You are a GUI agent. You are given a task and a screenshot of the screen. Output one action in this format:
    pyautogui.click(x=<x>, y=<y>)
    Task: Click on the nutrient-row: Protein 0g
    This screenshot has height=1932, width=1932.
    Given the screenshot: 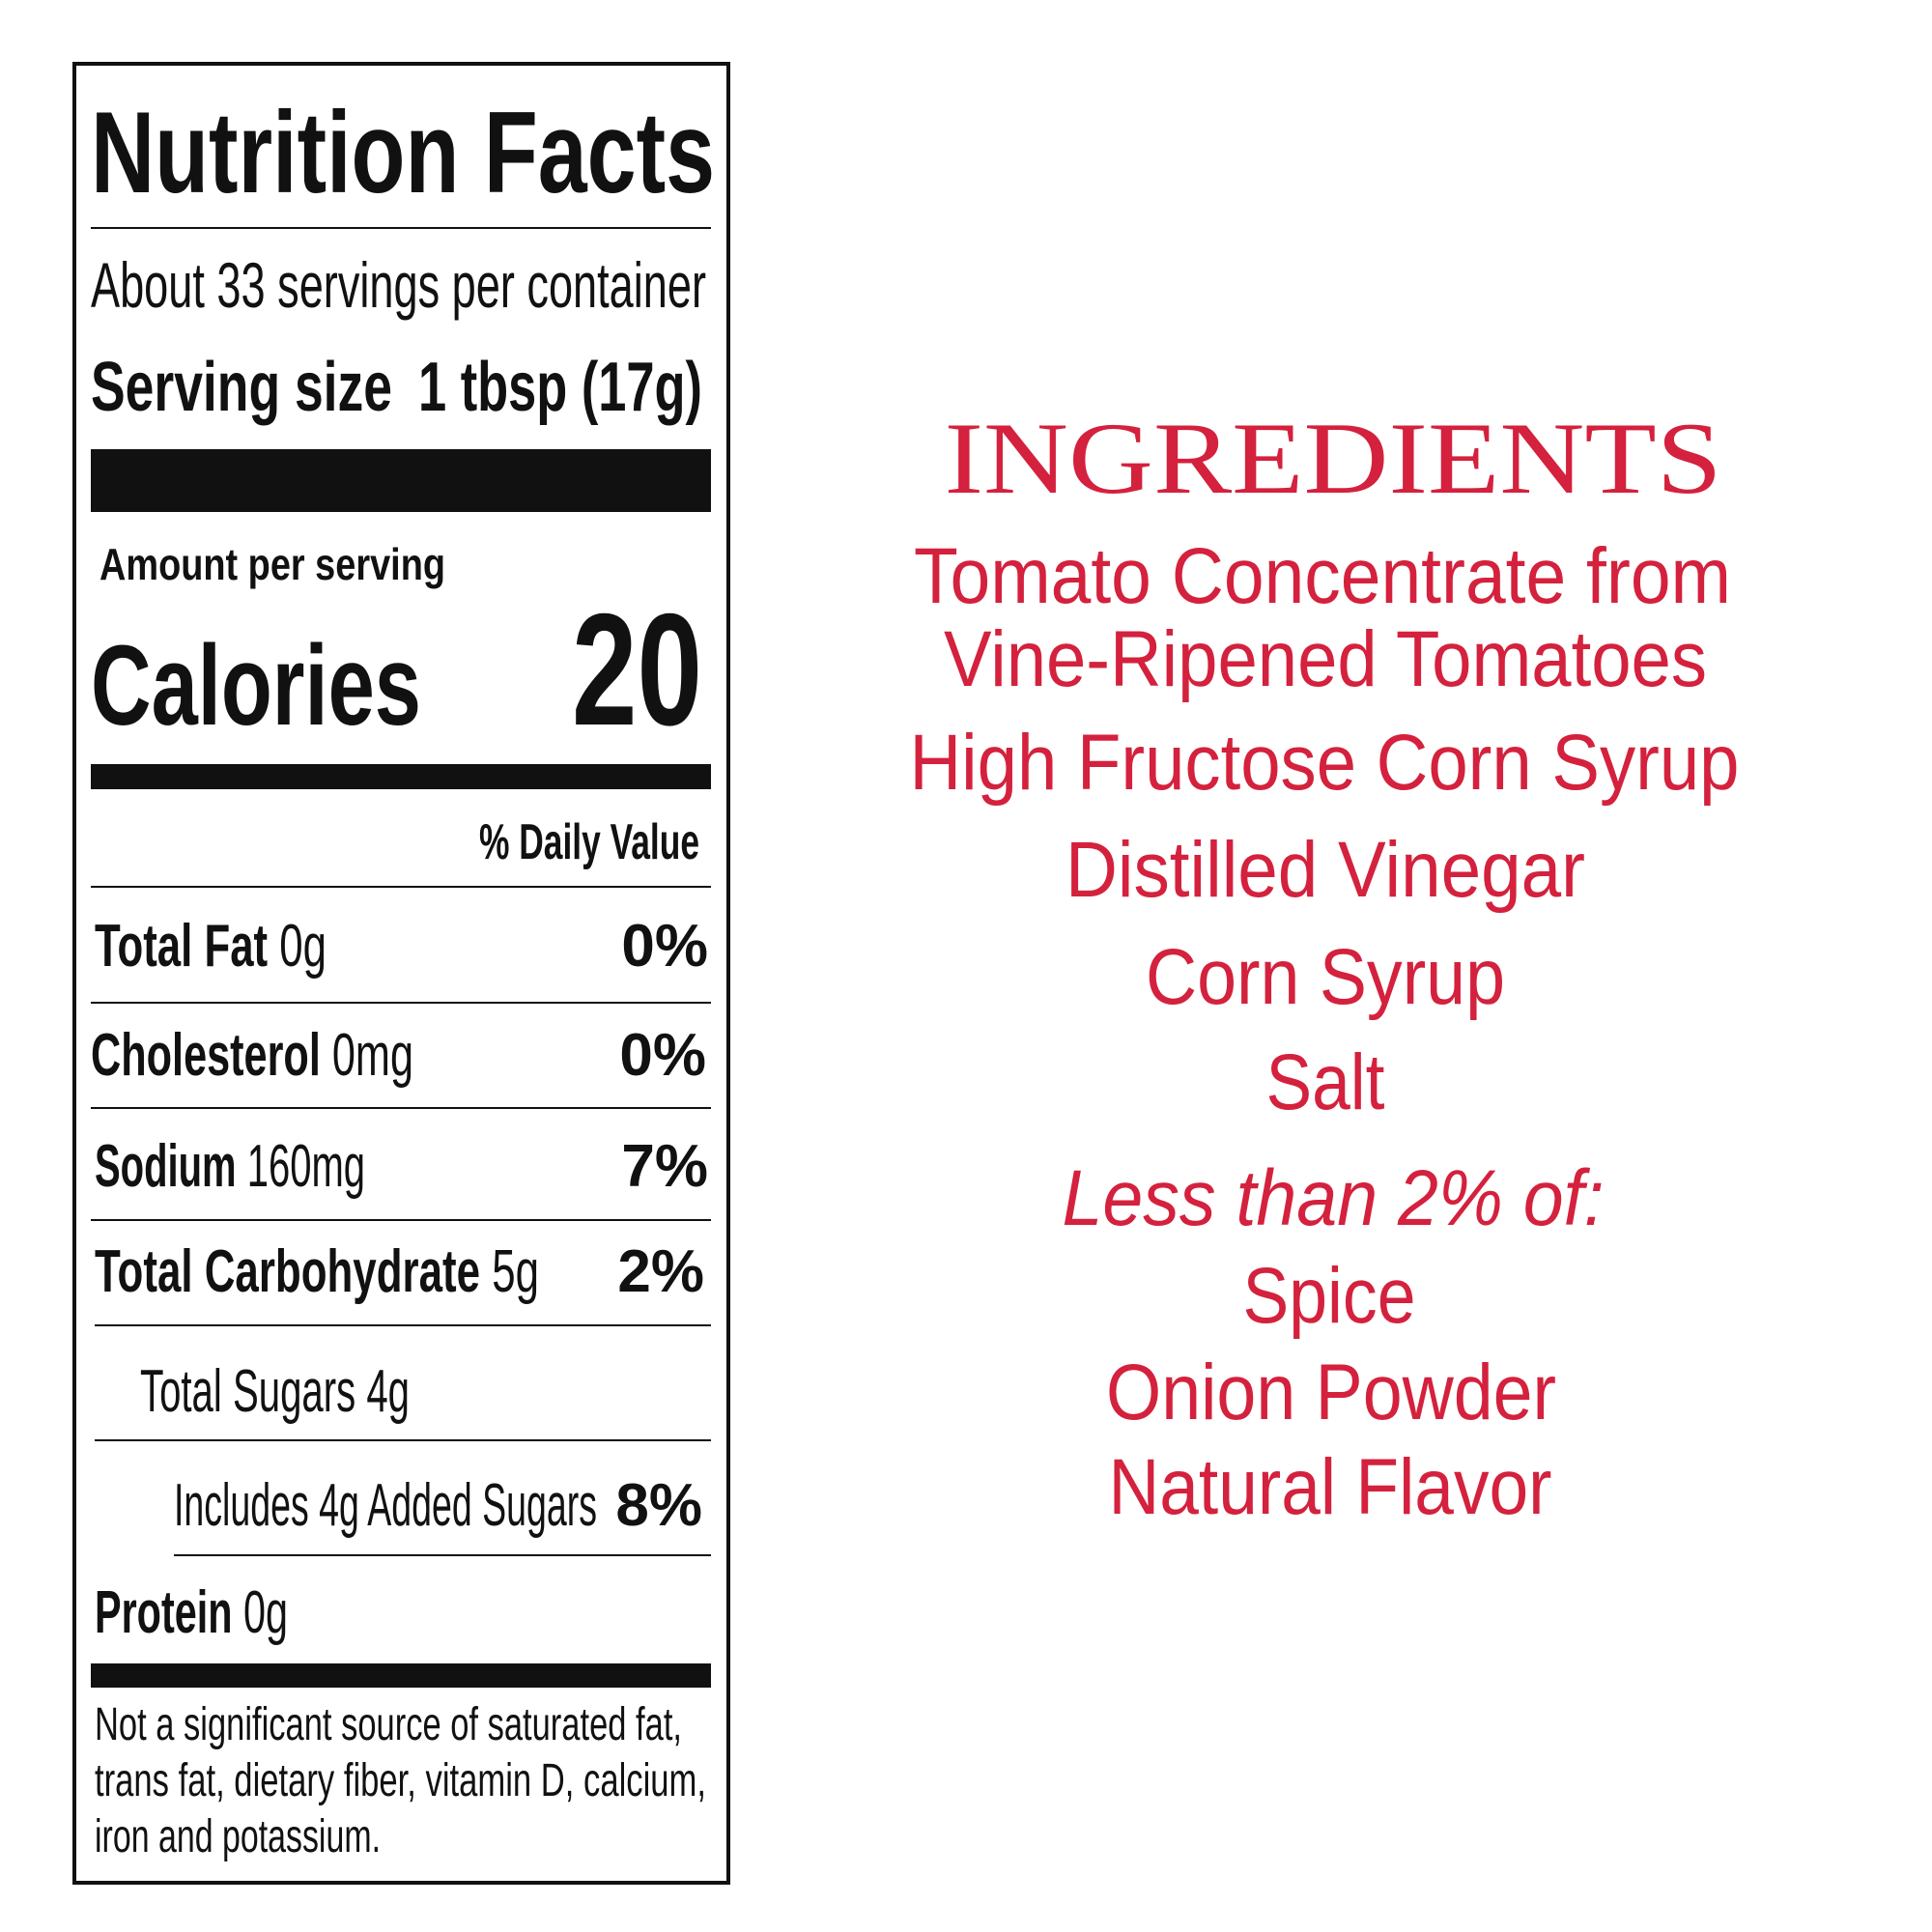 What is the action you would take?
    pyautogui.click(x=191, y=1612)
    